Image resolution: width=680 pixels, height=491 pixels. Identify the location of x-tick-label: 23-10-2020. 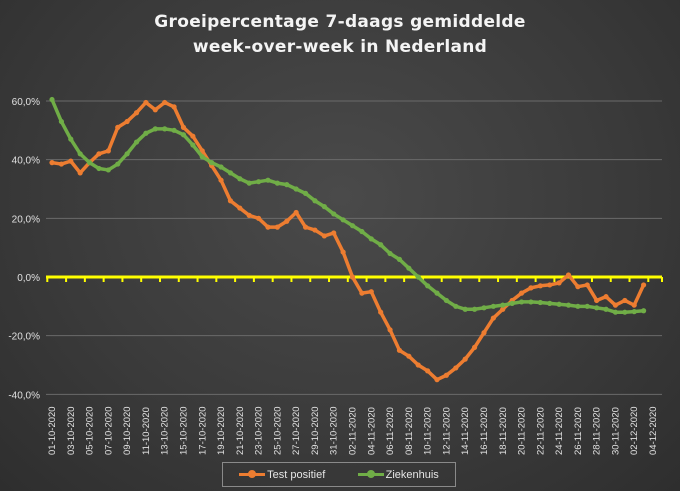
(259, 430).